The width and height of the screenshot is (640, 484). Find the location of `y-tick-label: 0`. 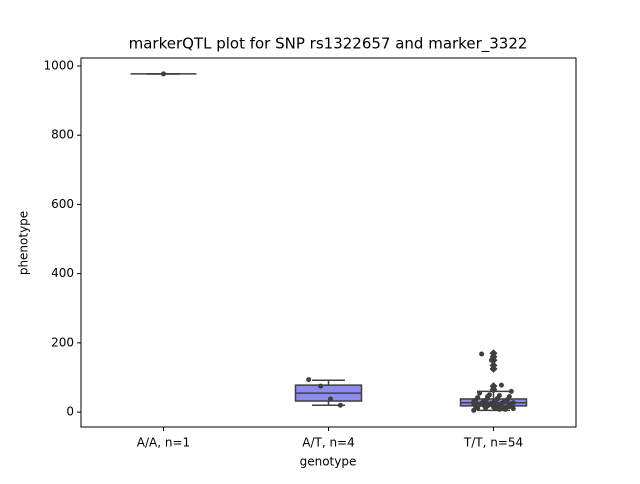

y-tick-label: 0 is located at coordinates (70, 412).